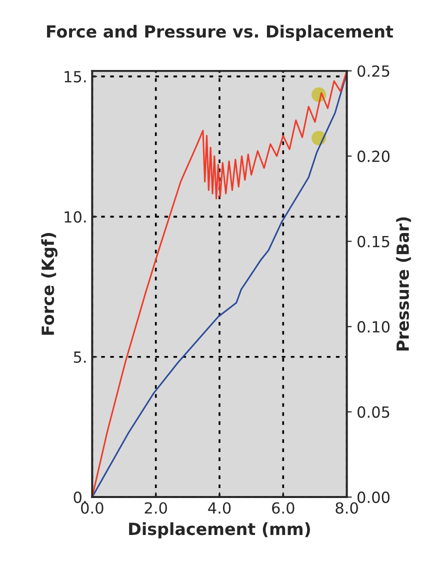 This screenshot has width=439, height=576. What do you see at coordinates (80, 357) in the screenshot?
I see `y-tick-label: 5.` at bounding box center [80, 357].